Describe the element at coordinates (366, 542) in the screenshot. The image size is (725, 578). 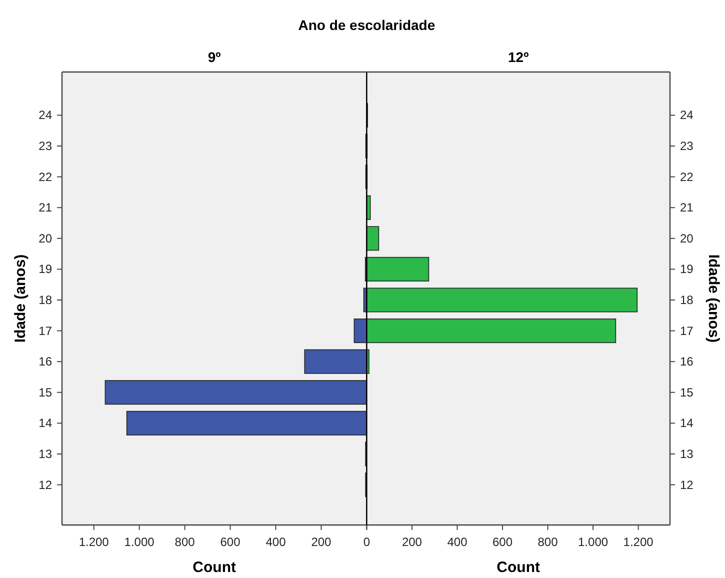
I see `x-tick-label: 0` at that location.